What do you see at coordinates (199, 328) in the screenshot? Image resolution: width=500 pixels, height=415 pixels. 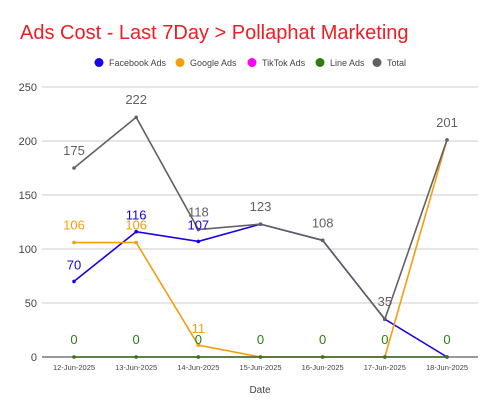 I see `data-label: 11` at bounding box center [199, 328].